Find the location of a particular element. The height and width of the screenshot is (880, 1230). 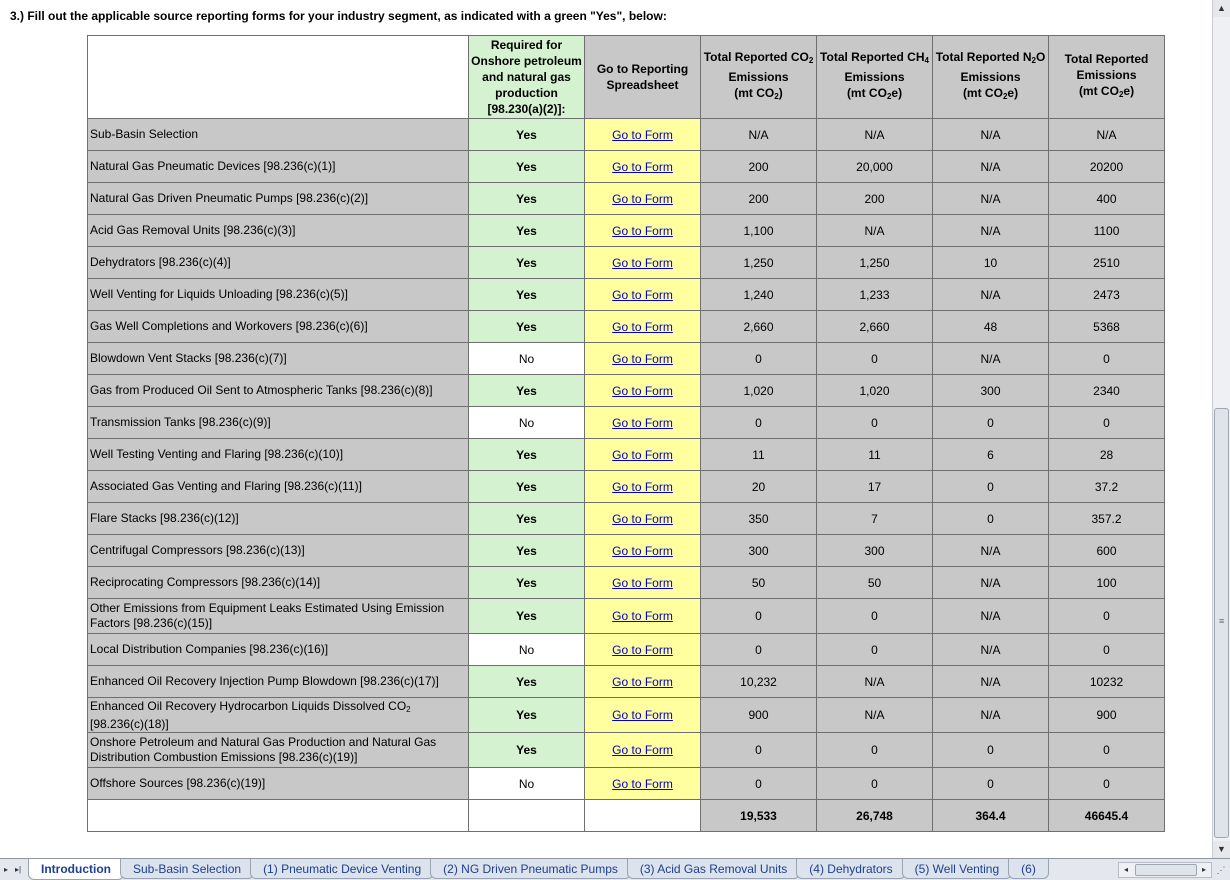

sheet-tab: Sub-Basin Selection is located at coordinates (187, 869).